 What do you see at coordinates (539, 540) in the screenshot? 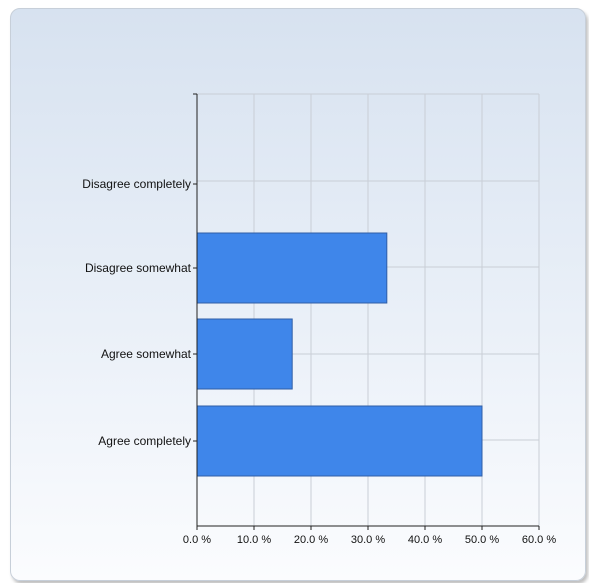
I see `x-tick-label: 60.0 %` at bounding box center [539, 540].